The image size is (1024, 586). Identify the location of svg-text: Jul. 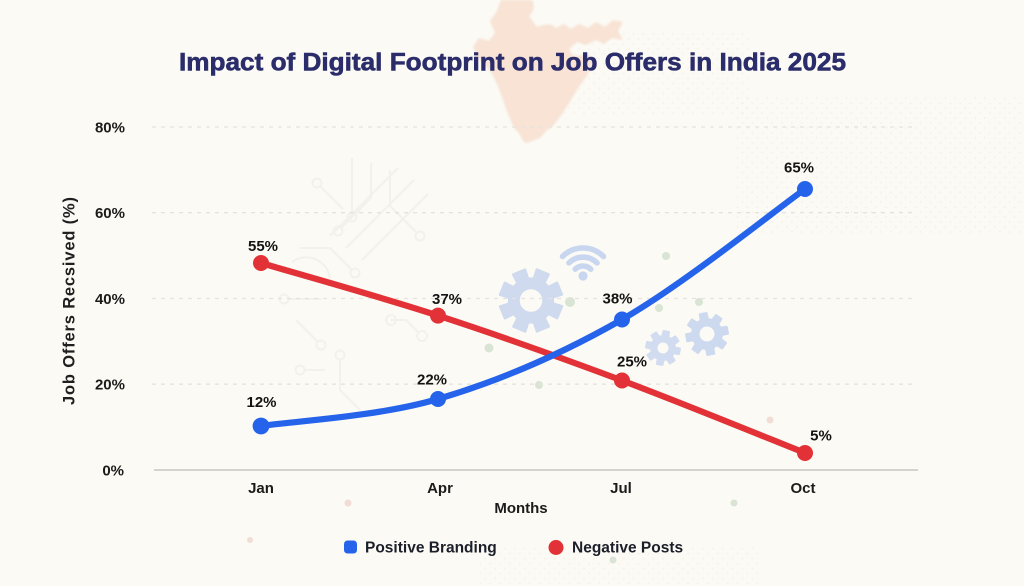
(621, 488).